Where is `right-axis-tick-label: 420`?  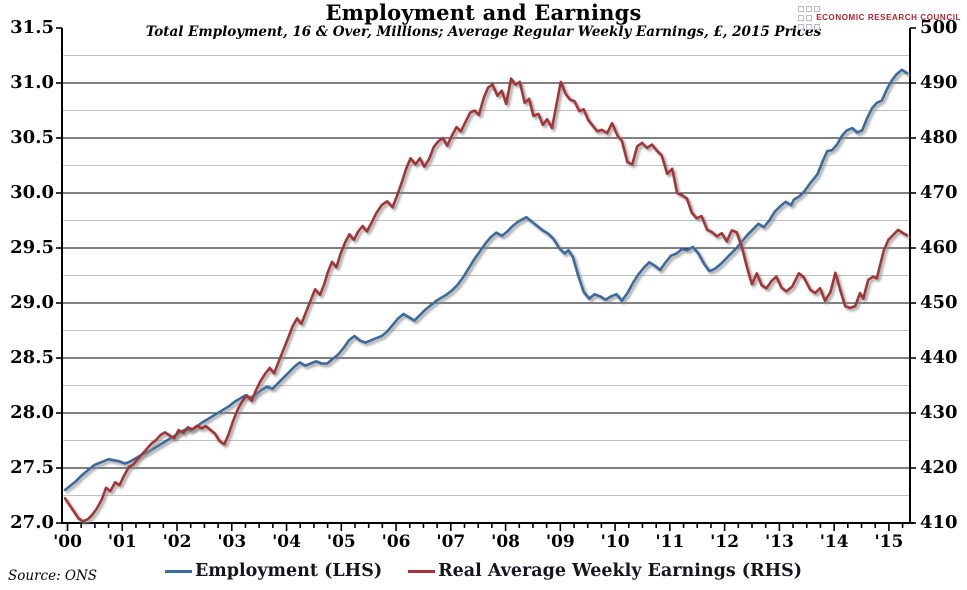 right-axis-tick-label: 420 is located at coordinates (939, 467).